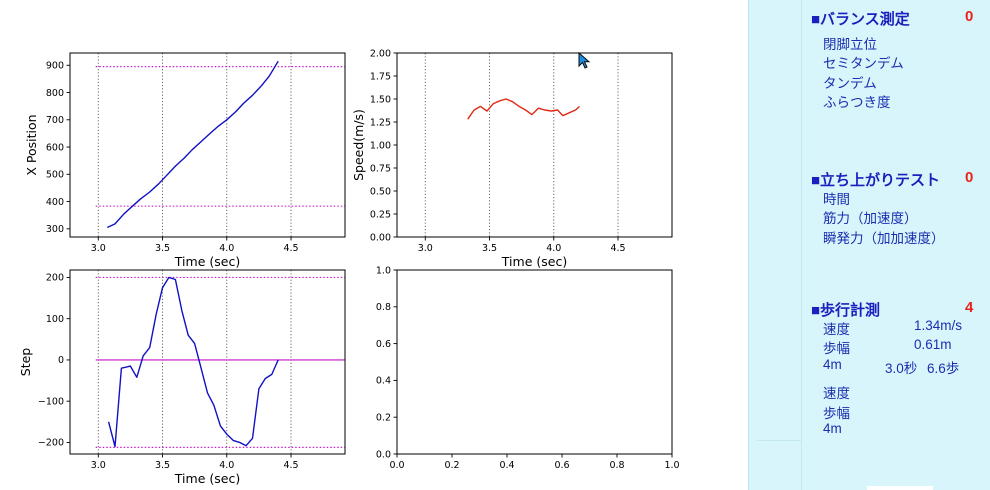 This screenshot has height=490, width=990. What do you see at coordinates (55, 202) in the screenshot?
I see `y-tick-label: 400` at bounding box center [55, 202].